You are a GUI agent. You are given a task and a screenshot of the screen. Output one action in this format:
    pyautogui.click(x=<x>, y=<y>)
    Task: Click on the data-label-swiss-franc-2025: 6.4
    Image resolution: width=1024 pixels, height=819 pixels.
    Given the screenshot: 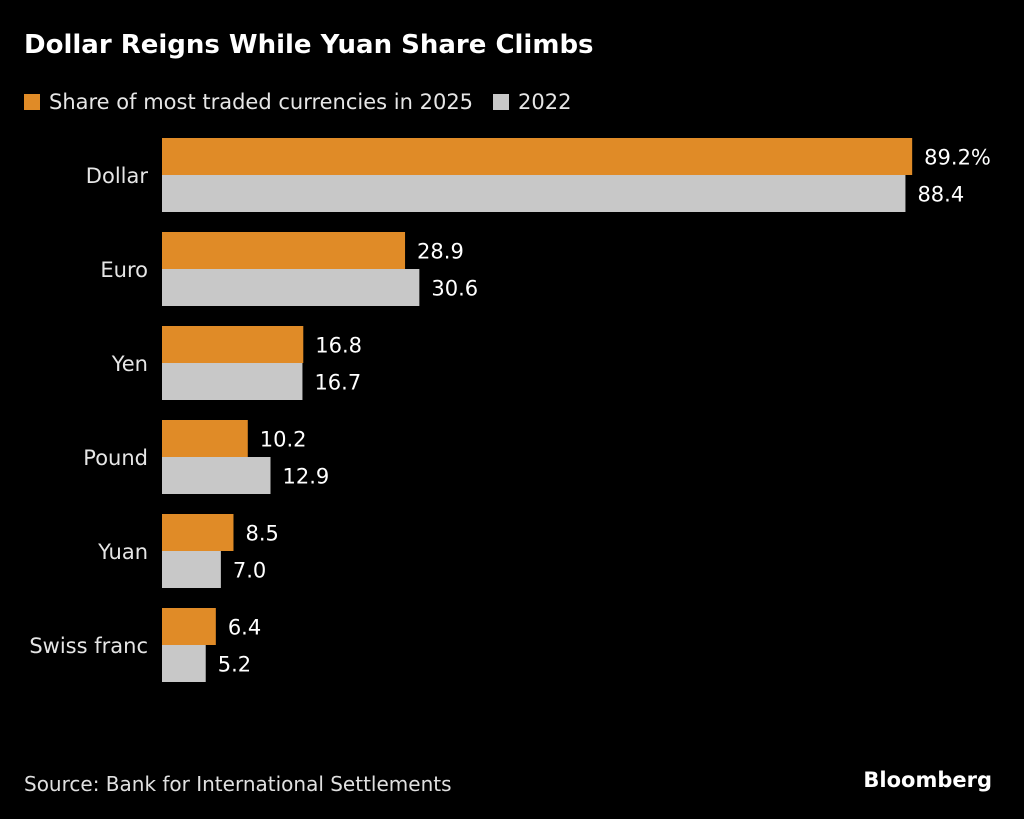 What is the action you would take?
    pyautogui.click(x=244, y=628)
    